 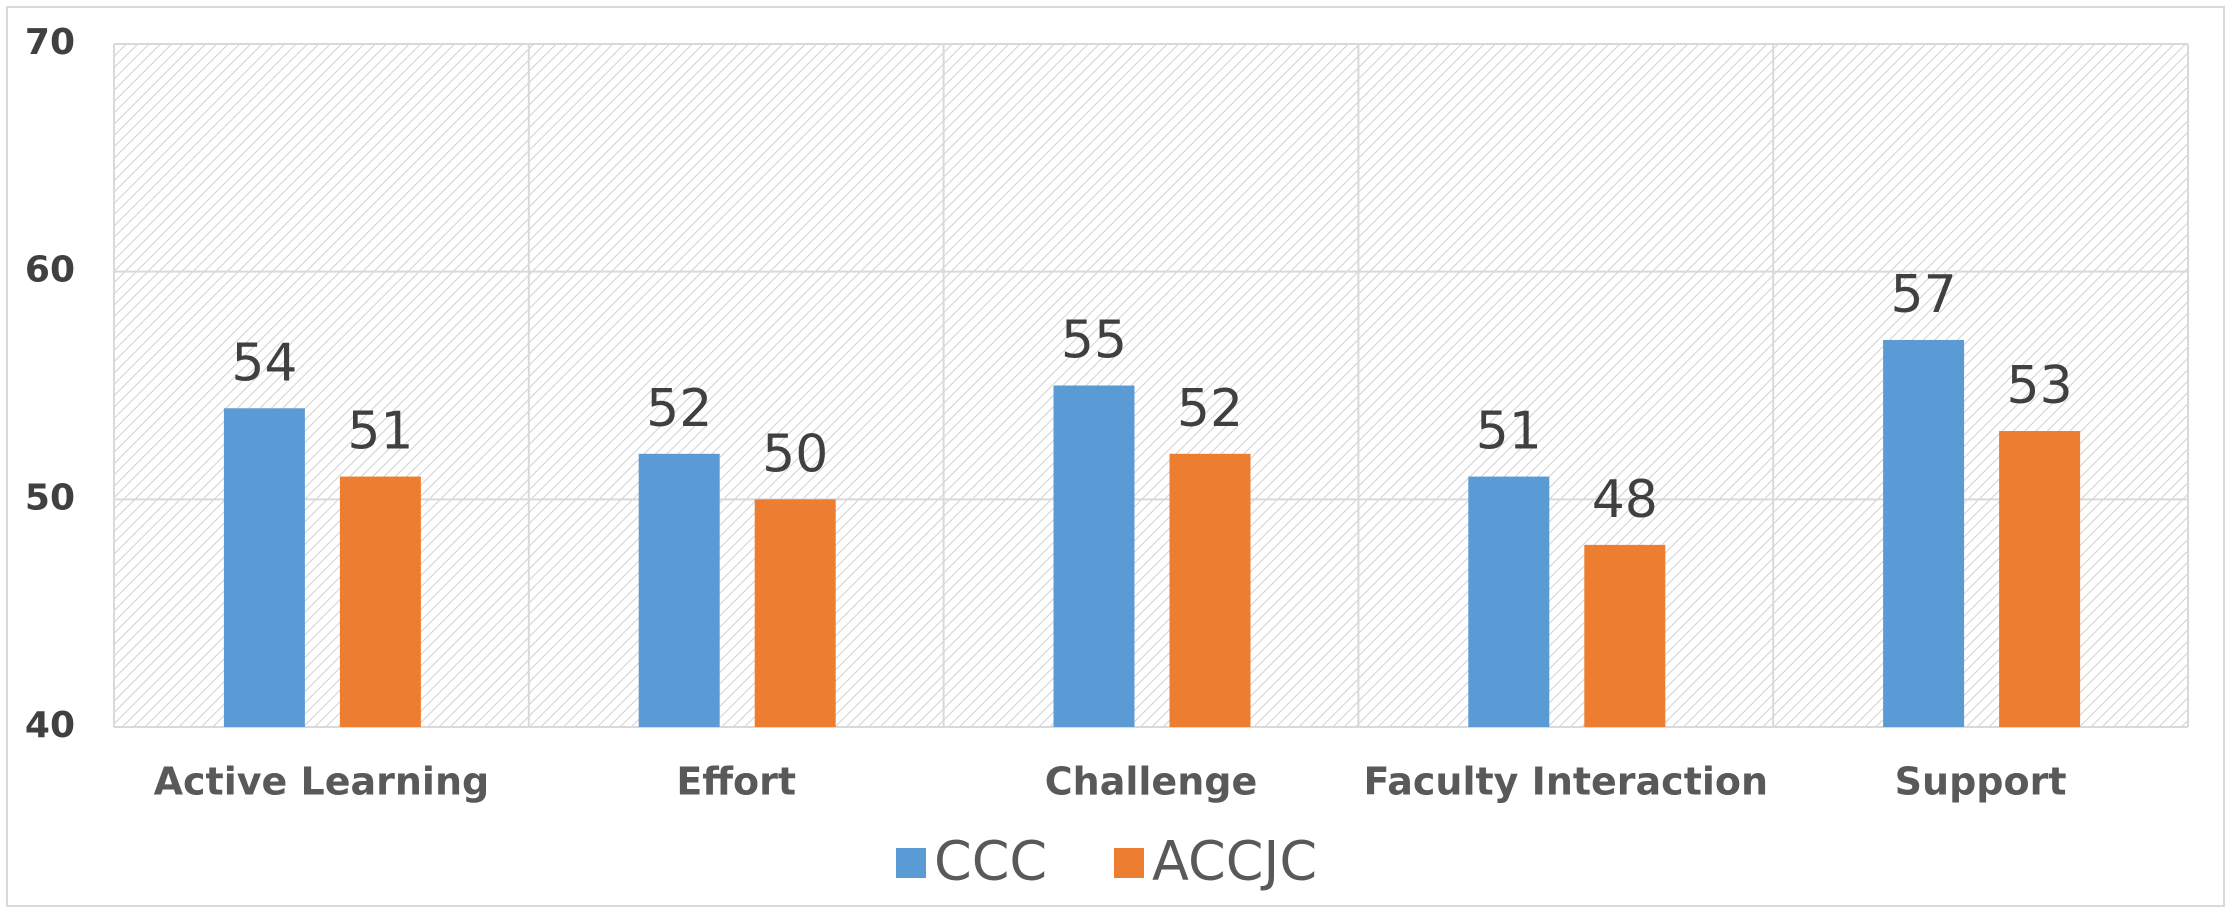 I want to click on x-tick-label: Support, so click(x=1981, y=782).